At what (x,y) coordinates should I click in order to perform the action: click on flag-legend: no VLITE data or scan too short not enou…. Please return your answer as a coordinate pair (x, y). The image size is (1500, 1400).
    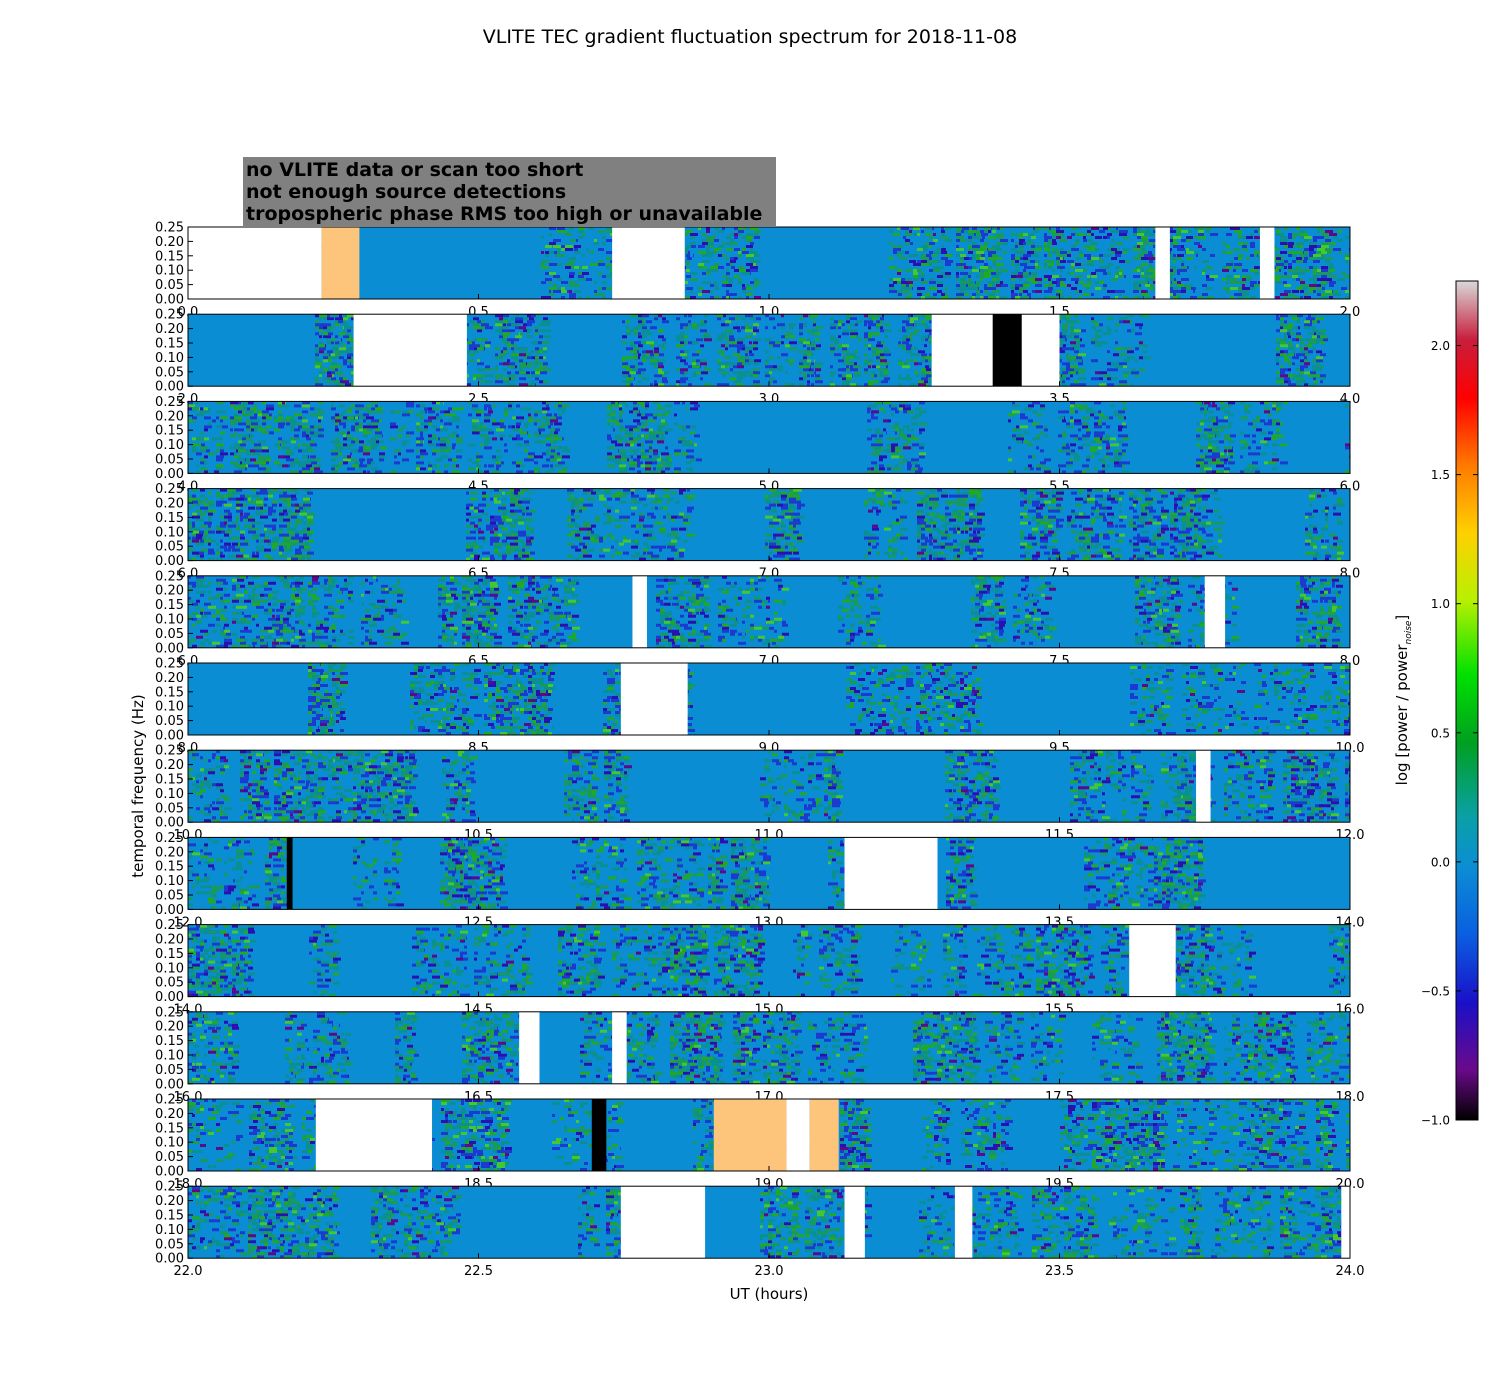
    Looking at the image, I should click on (509, 191).